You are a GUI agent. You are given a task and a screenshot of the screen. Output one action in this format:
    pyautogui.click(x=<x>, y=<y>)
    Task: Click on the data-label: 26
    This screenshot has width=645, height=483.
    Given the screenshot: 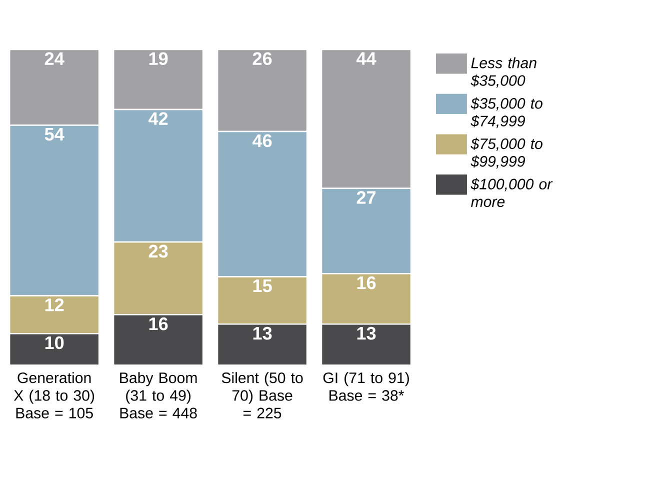 What is the action you would take?
    pyautogui.click(x=262, y=58)
    